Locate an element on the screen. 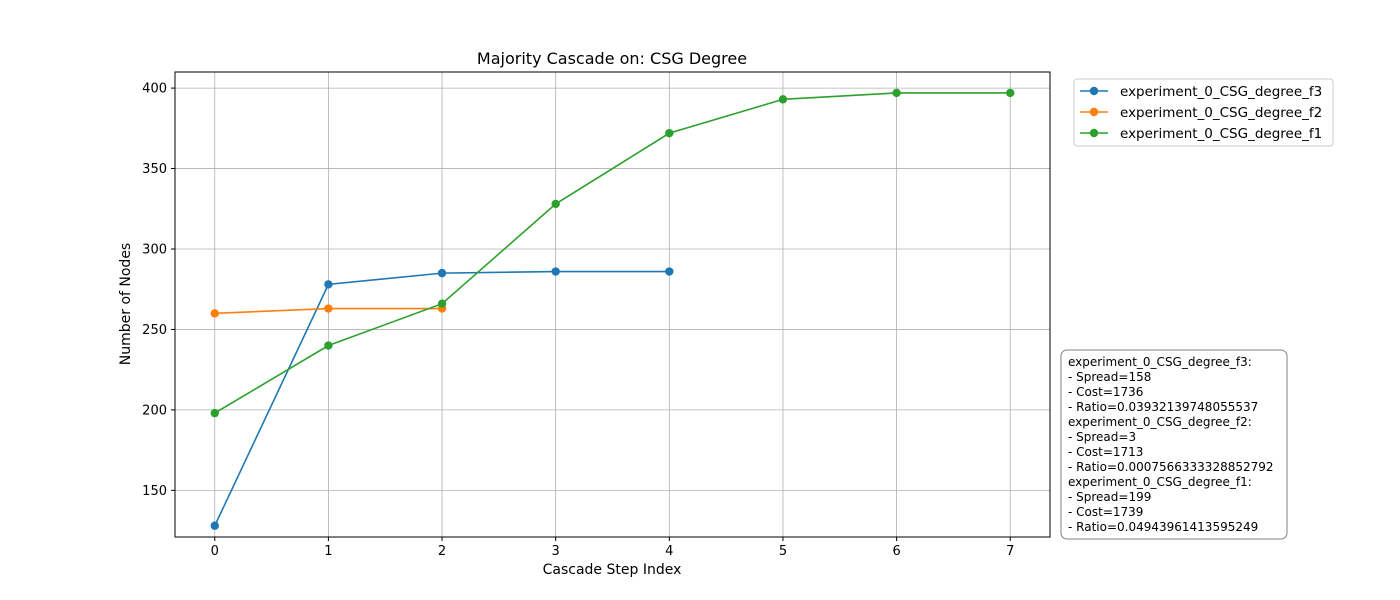 This screenshot has width=1400, height=600. x-tick-label: 0 is located at coordinates (215, 551).